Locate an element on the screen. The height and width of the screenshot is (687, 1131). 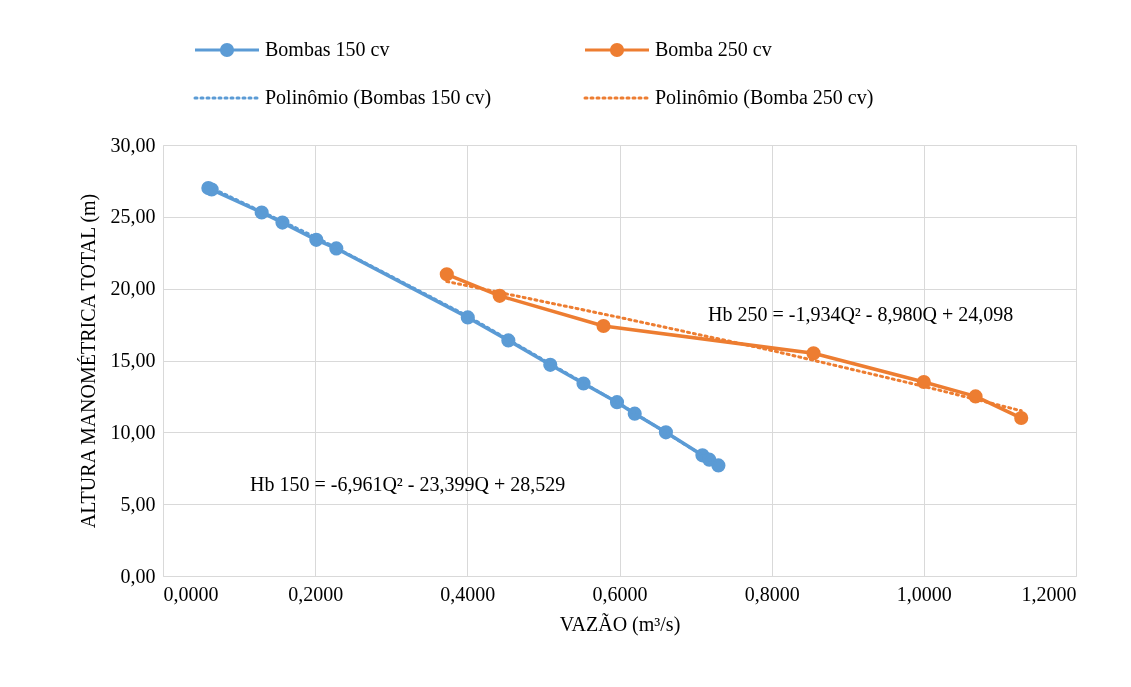
x-tick-label: 0,2000 is located at coordinates (316, 593).